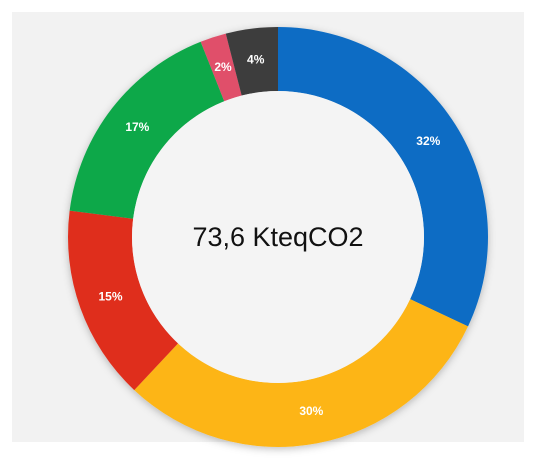 This screenshot has width=536, height=459. What do you see at coordinates (137, 127) in the screenshot?
I see `data-label: 17%` at bounding box center [137, 127].